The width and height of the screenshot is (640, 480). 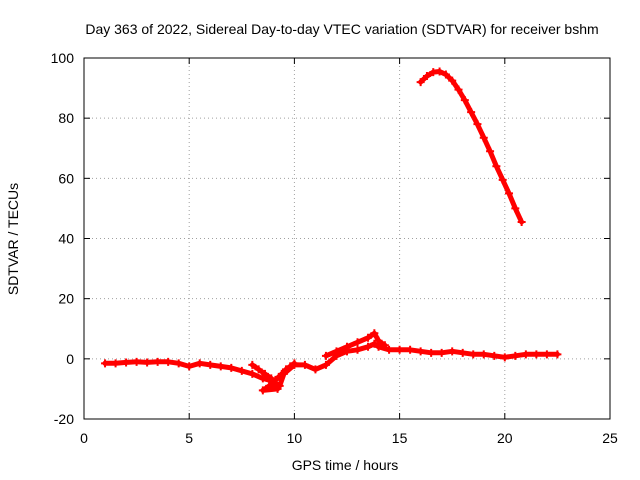 What do you see at coordinates (66, 299) in the screenshot?
I see `y-tick-label: 20` at bounding box center [66, 299].